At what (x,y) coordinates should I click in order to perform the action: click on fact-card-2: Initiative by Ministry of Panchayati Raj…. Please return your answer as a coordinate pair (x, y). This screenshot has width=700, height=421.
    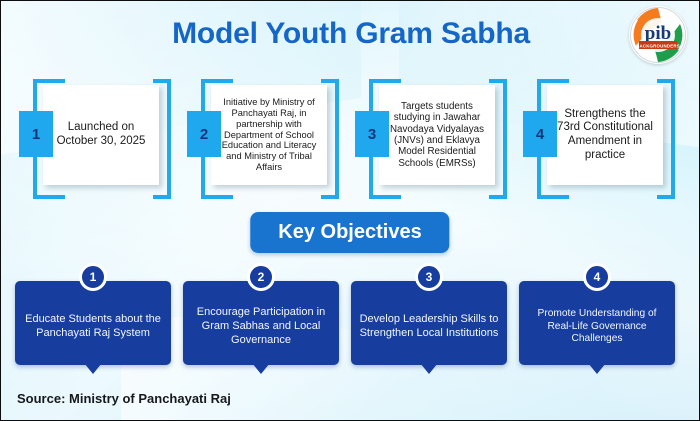
    Looking at the image, I should click on (261, 137).